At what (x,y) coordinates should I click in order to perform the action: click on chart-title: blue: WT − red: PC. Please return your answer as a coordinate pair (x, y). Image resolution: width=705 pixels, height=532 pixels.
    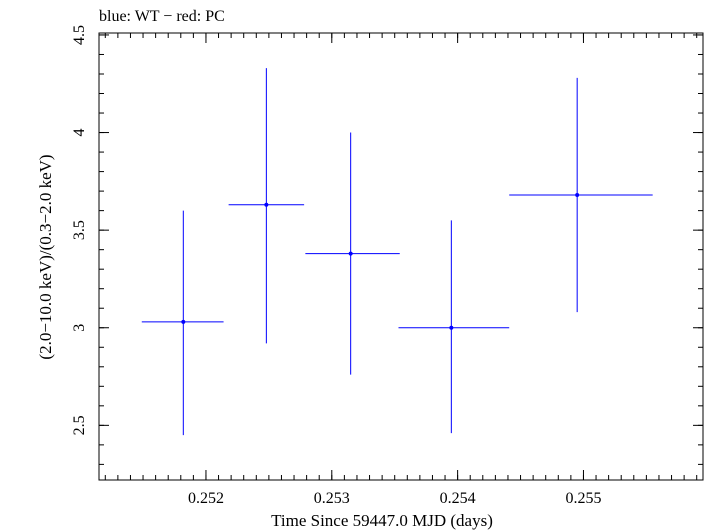
    Looking at the image, I should click on (162, 16).